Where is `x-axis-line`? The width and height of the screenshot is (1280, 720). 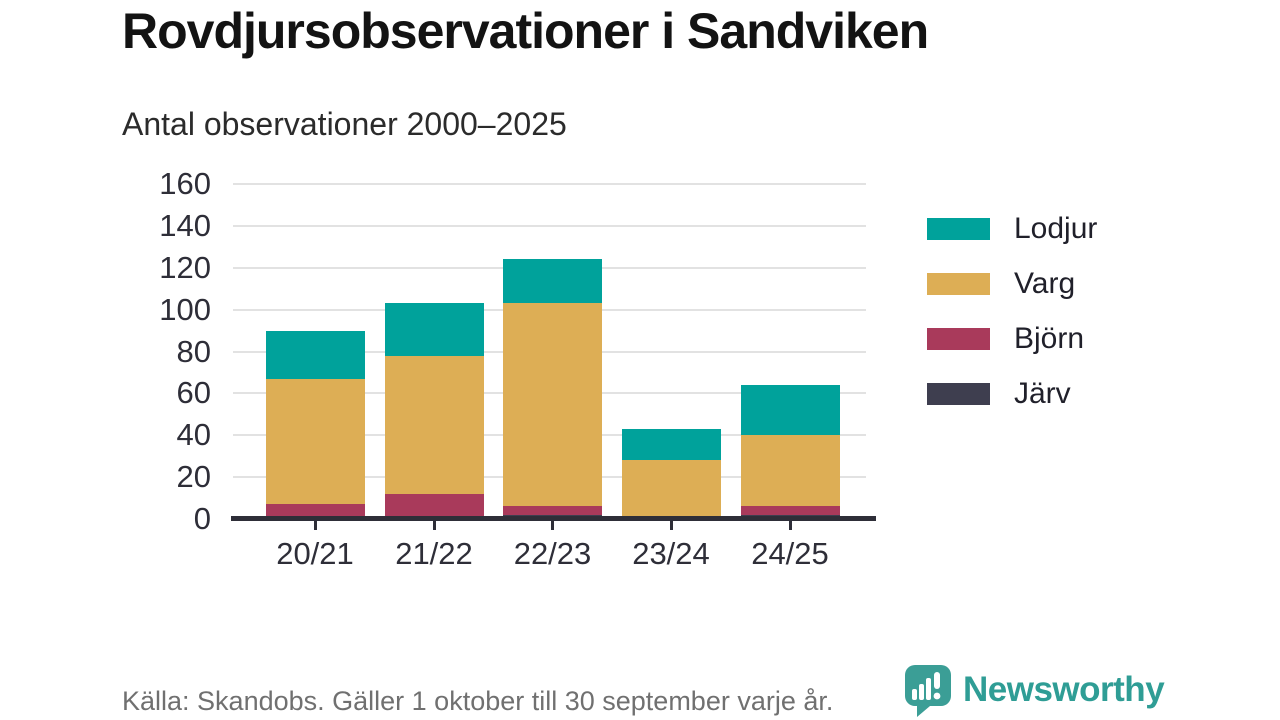 x-axis-line is located at coordinates (553, 518).